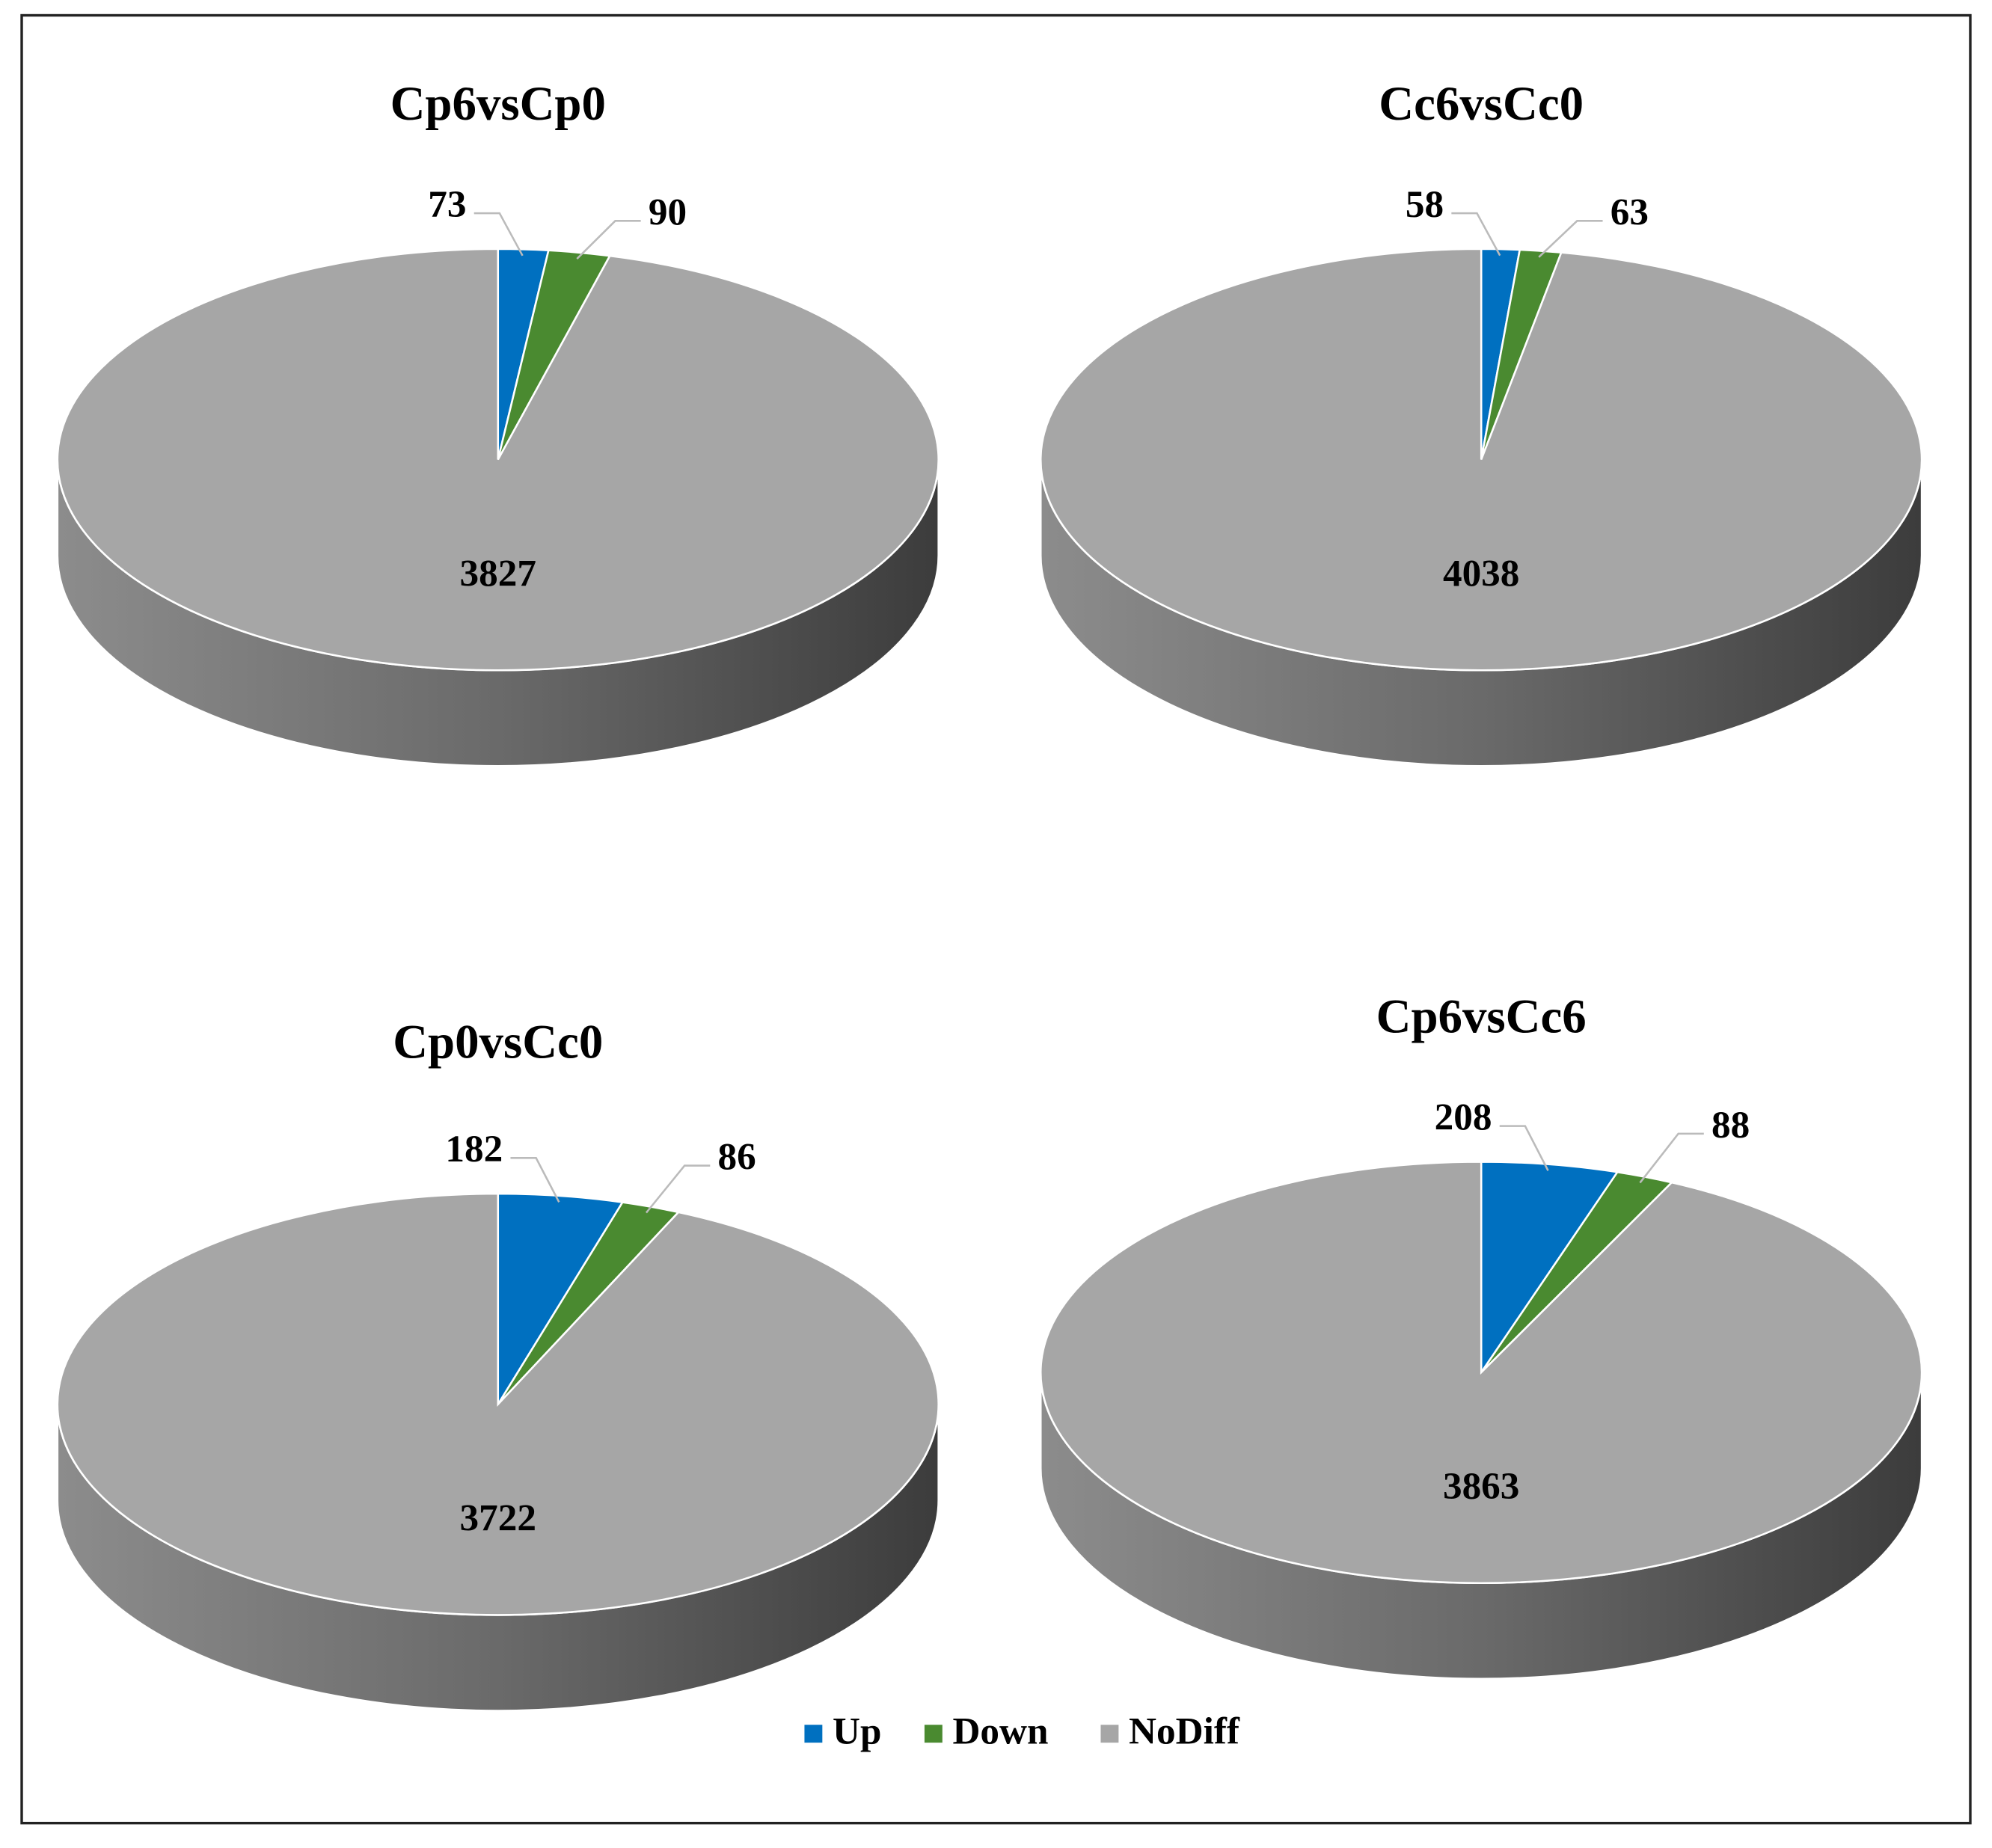  What do you see at coordinates (498, 1042) in the screenshot?
I see `chart-title: Cp0vsCc0` at bounding box center [498, 1042].